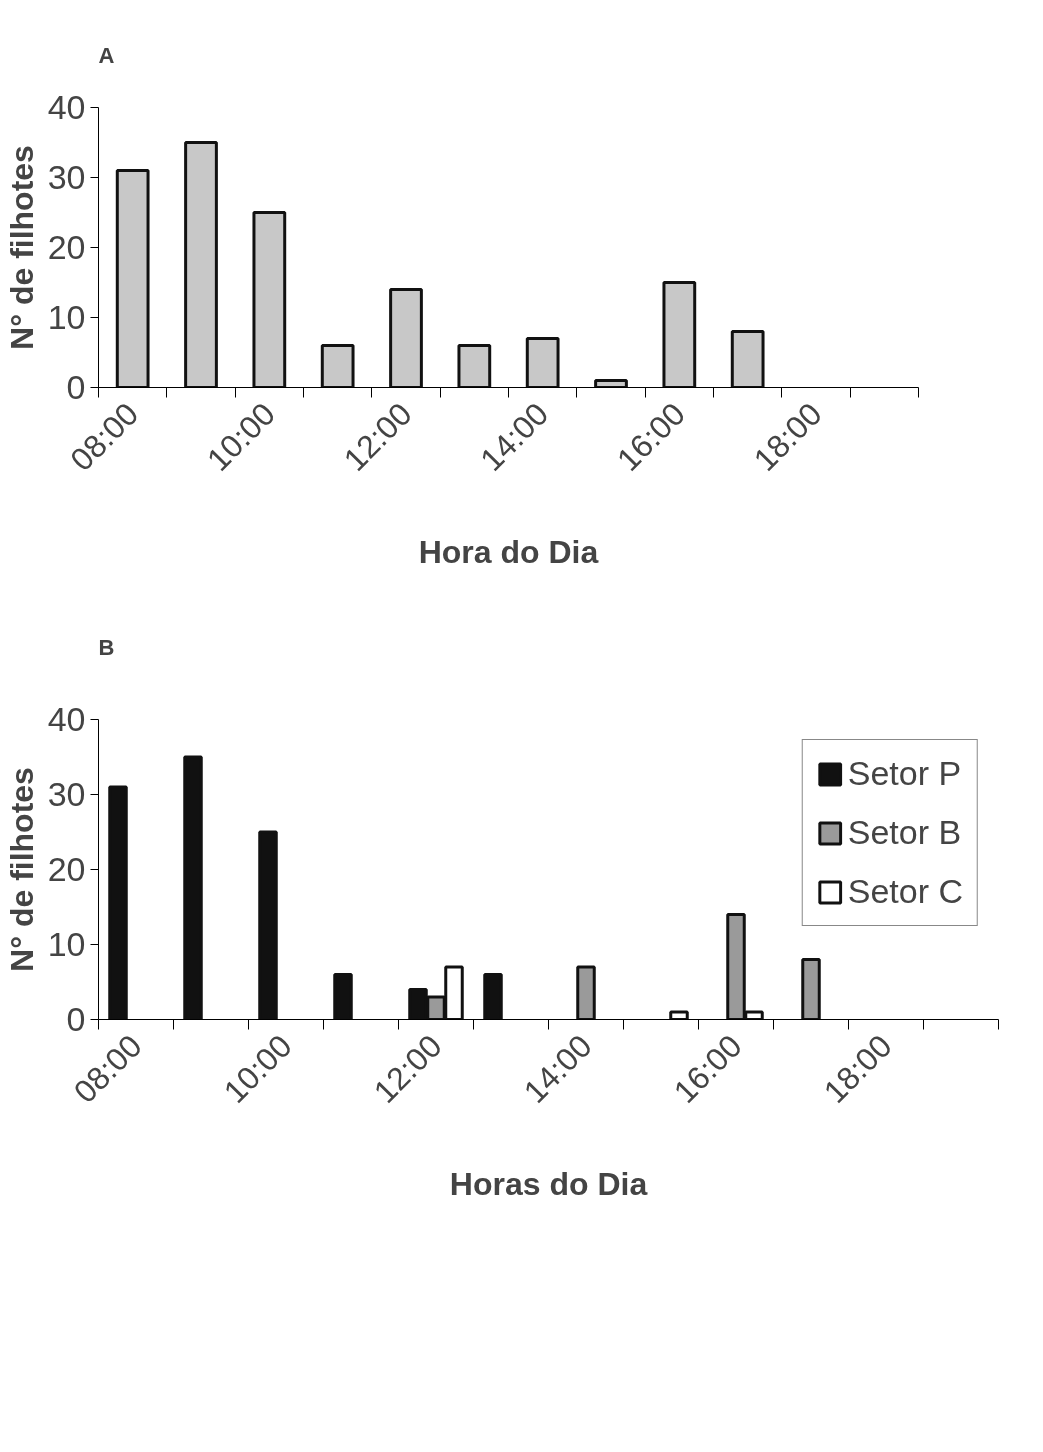 This screenshot has height=1452, width=1043. Describe the element at coordinates (508, 551) in the screenshot. I see `x-axis-title: Hora do Dia` at that location.